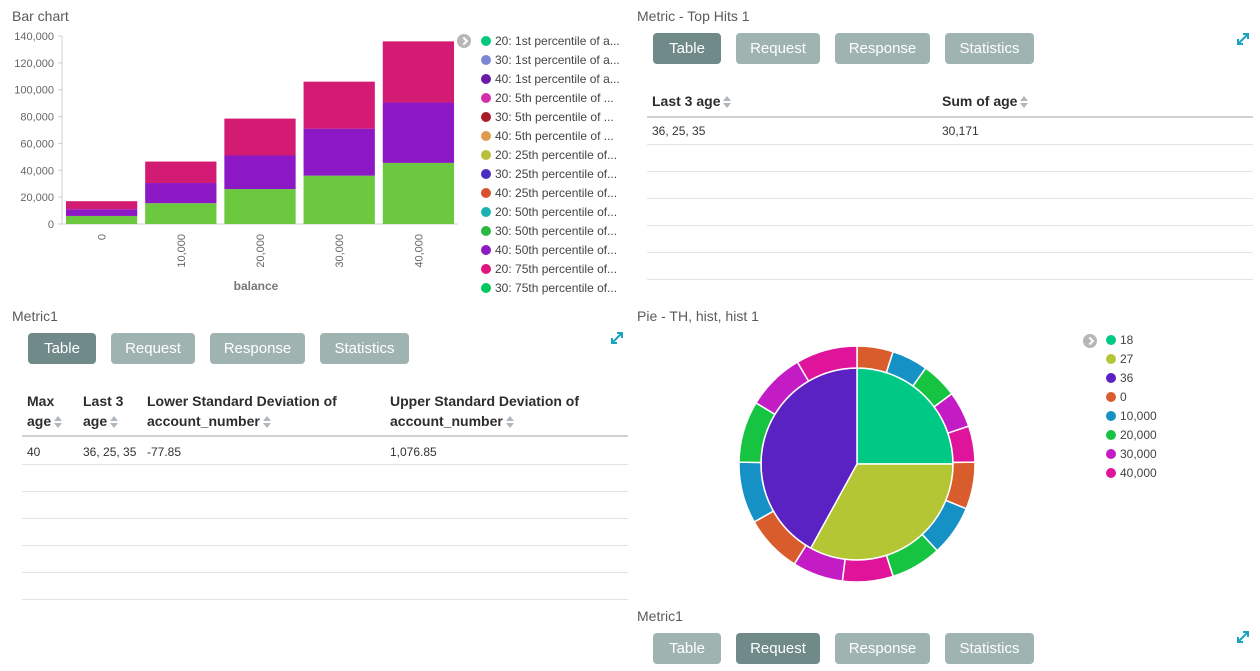 The width and height of the screenshot is (1260, 671). What do you see at coordinates (1127, 378) in the screenshot?
I see `legend-label: 36` at bounding box center [1127, 378].